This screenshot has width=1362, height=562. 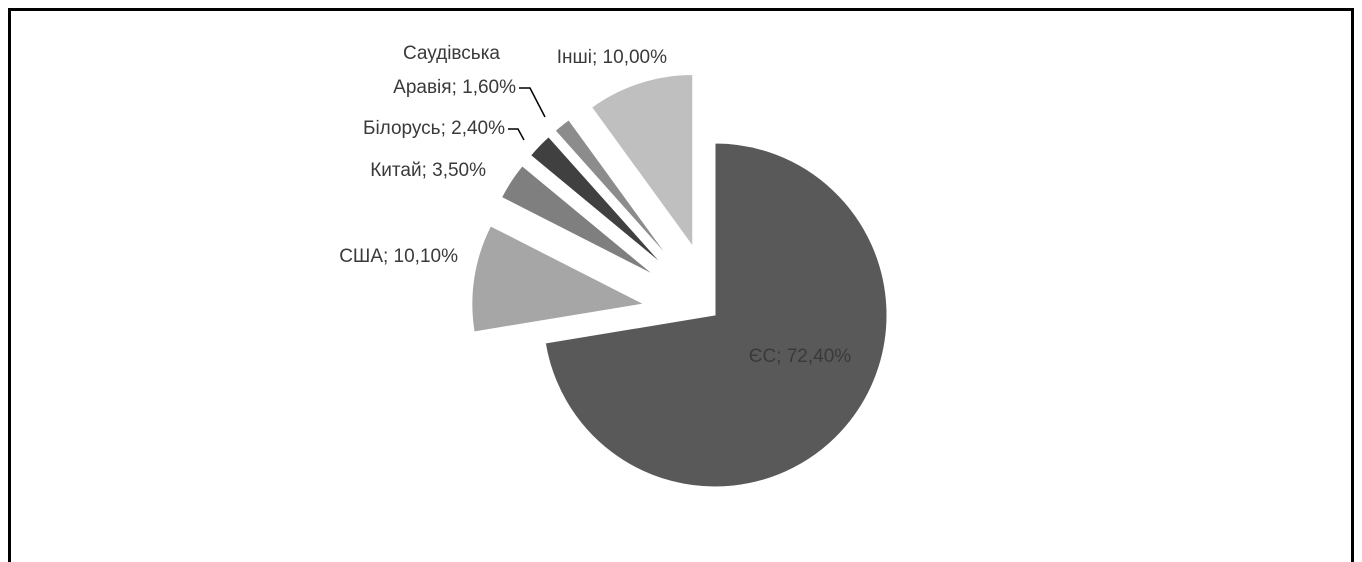 What do you see at coordinates (454, 87) in the screenshot?
I see `data-label-line: Аравія; 1,60%` at bounding box center [454, 87].